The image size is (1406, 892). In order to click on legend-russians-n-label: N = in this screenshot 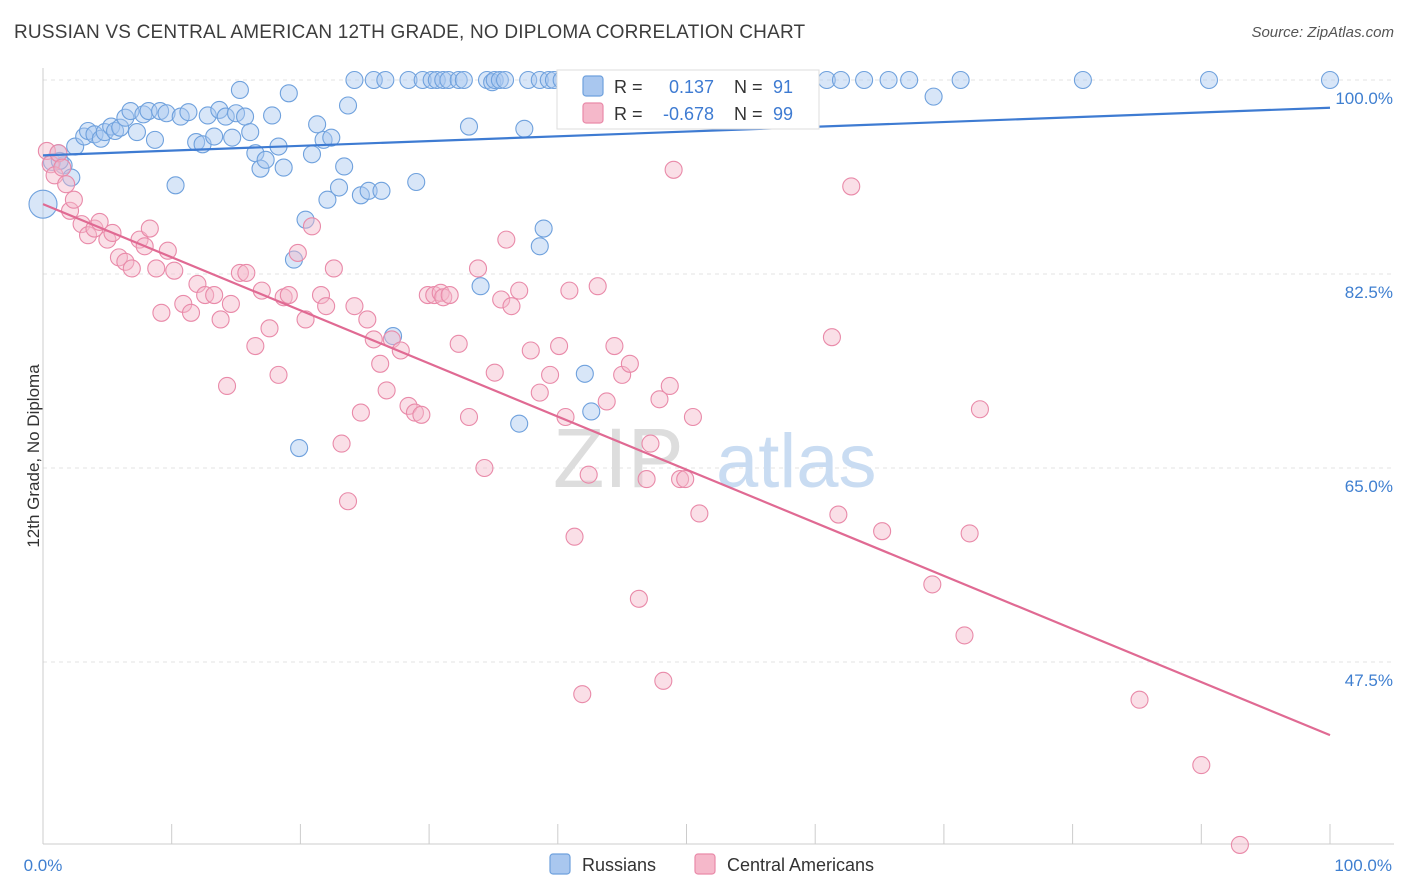, I will do `click(748, 87)`.